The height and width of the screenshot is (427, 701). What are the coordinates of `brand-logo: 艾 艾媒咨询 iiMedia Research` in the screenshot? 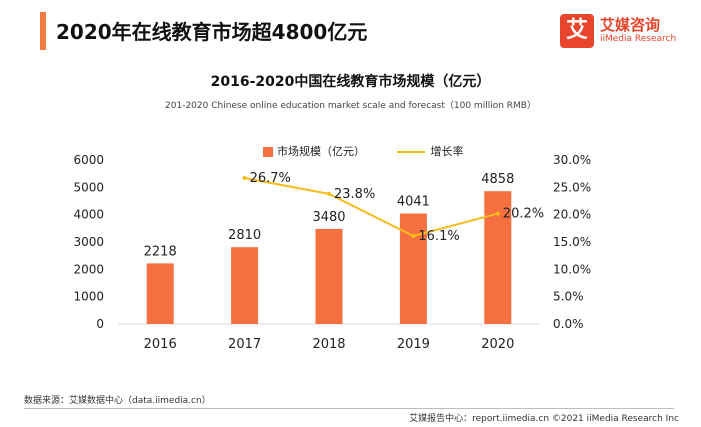 It's located at (630, 32).